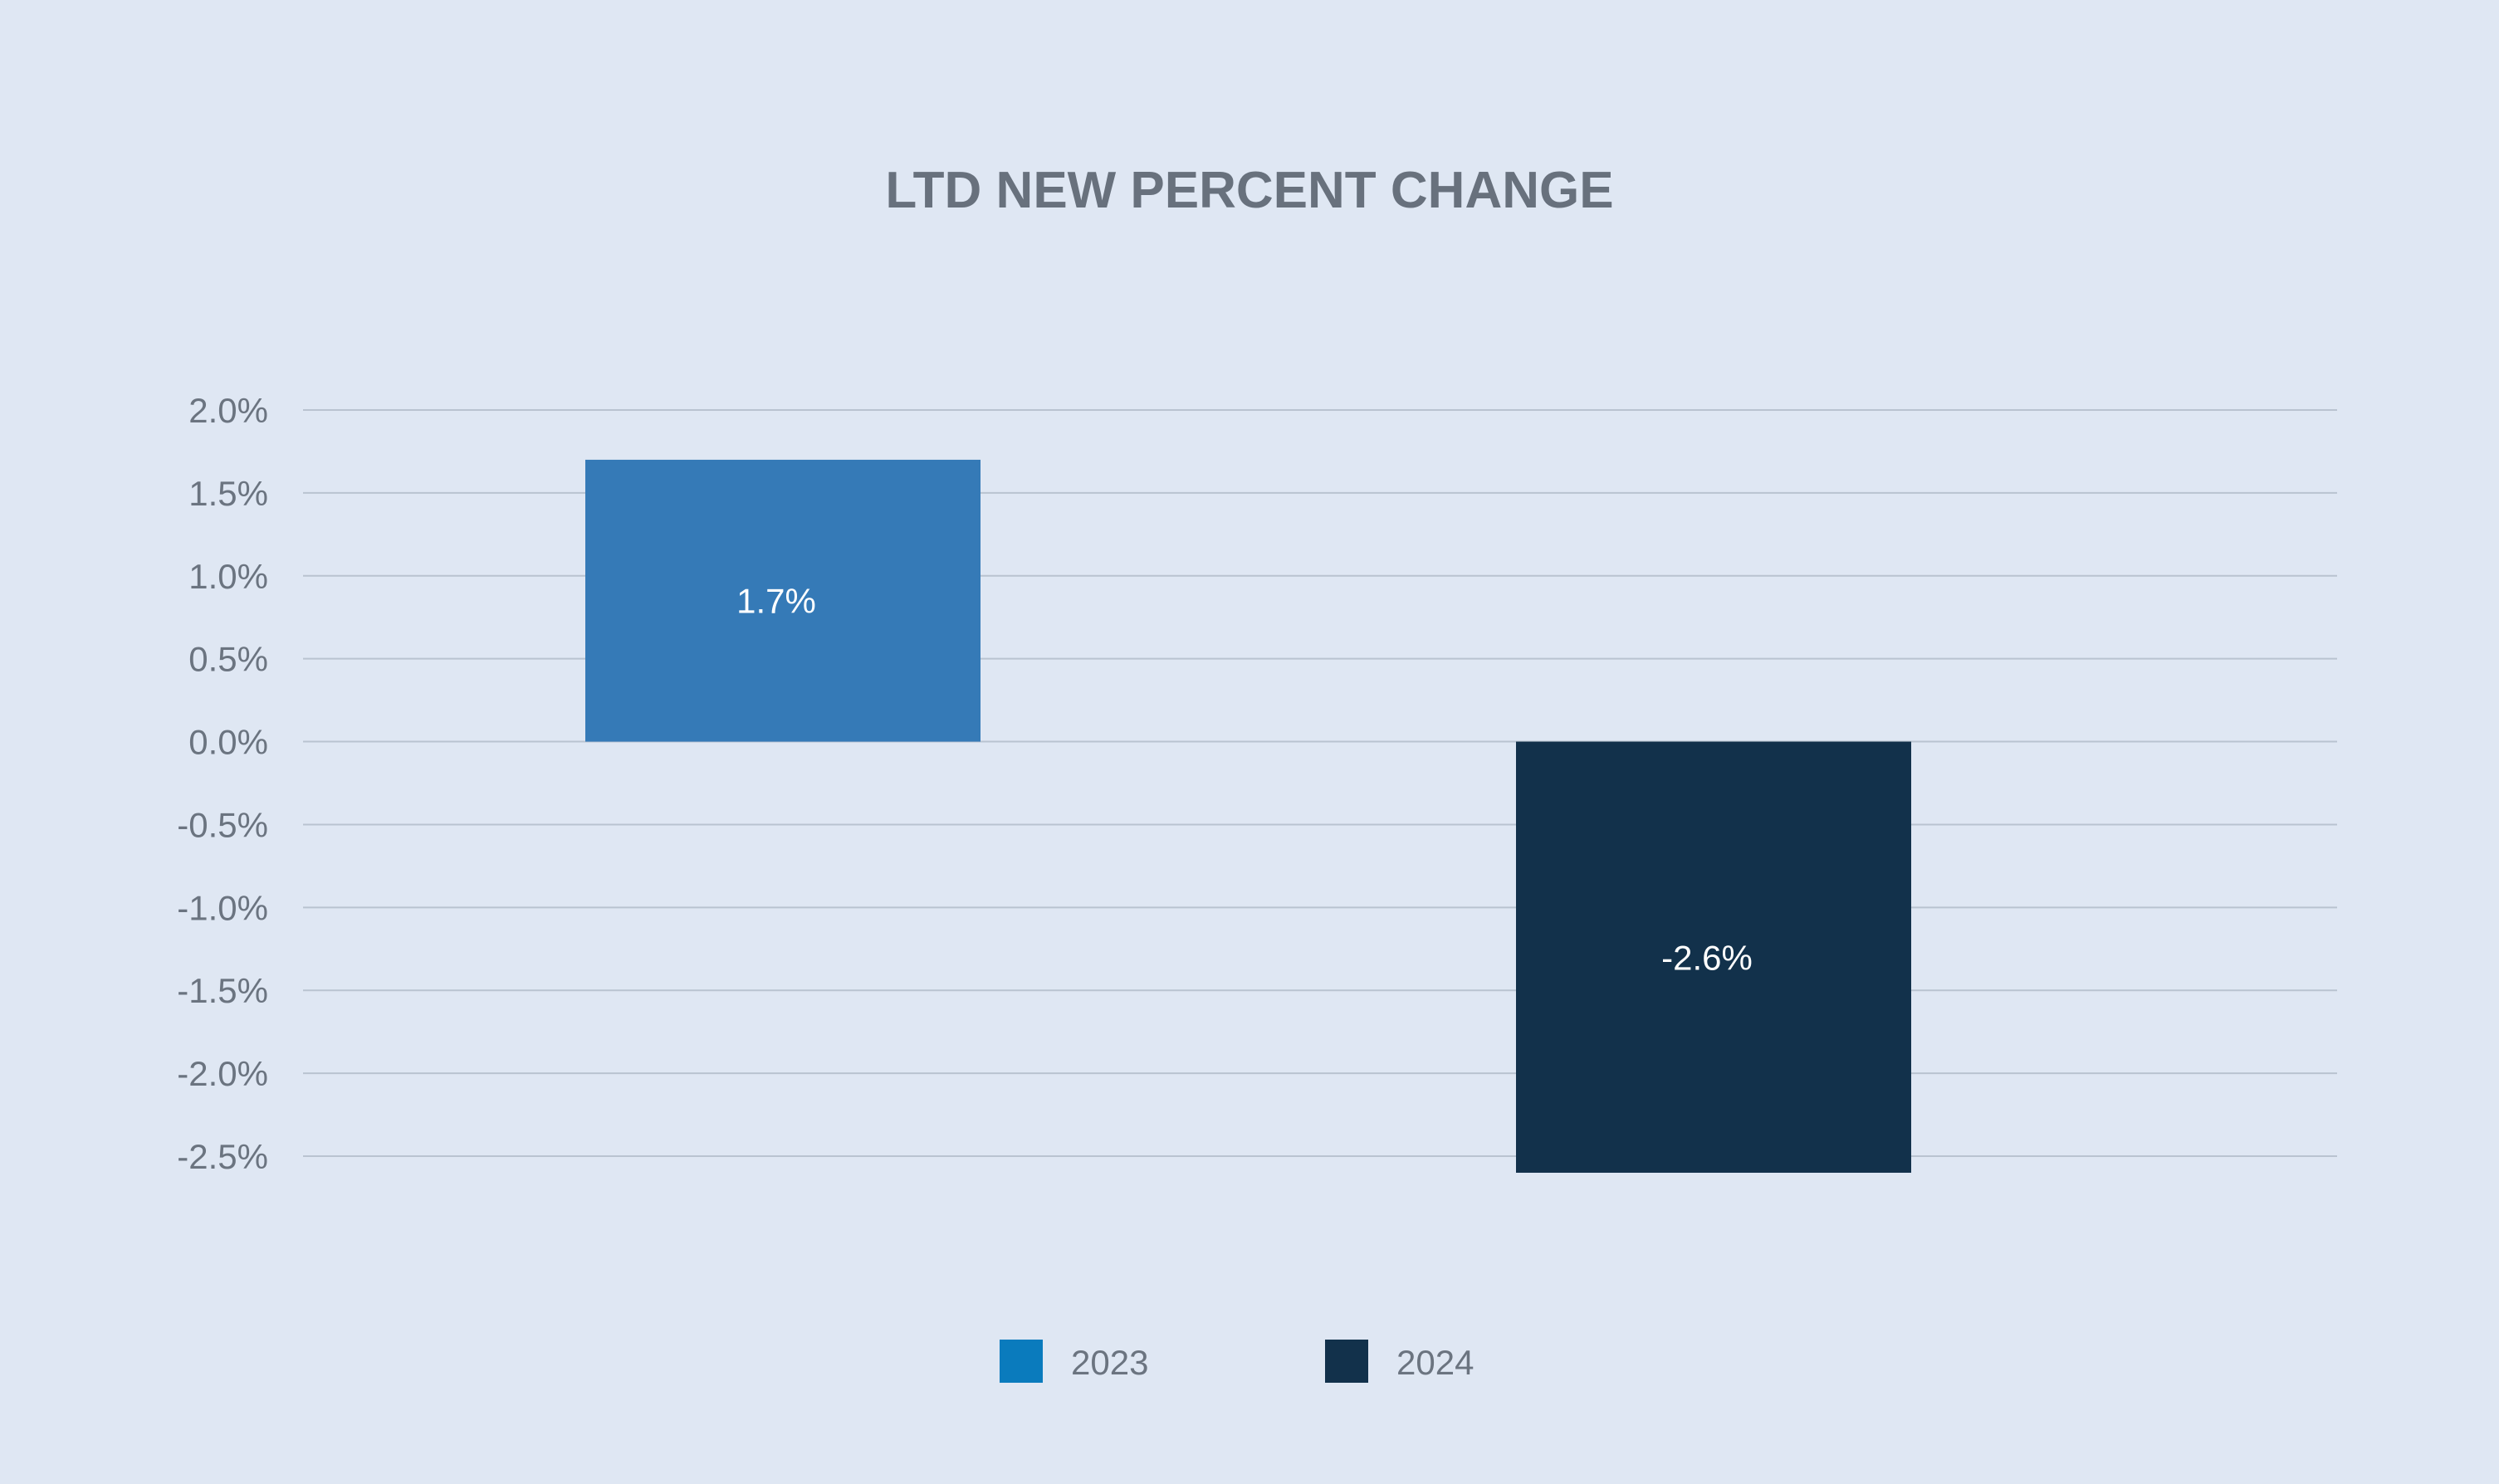  Describe the element at coordinates (228, 659) in the screenshot. I see `y-tick-label: 0.5%` at that location.